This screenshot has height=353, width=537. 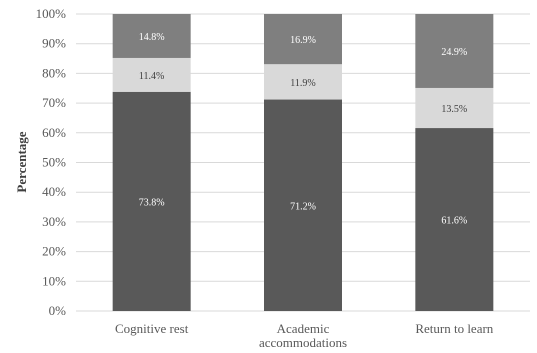 I want to click on data-label: 13.5%, so click(x=454, y=109).